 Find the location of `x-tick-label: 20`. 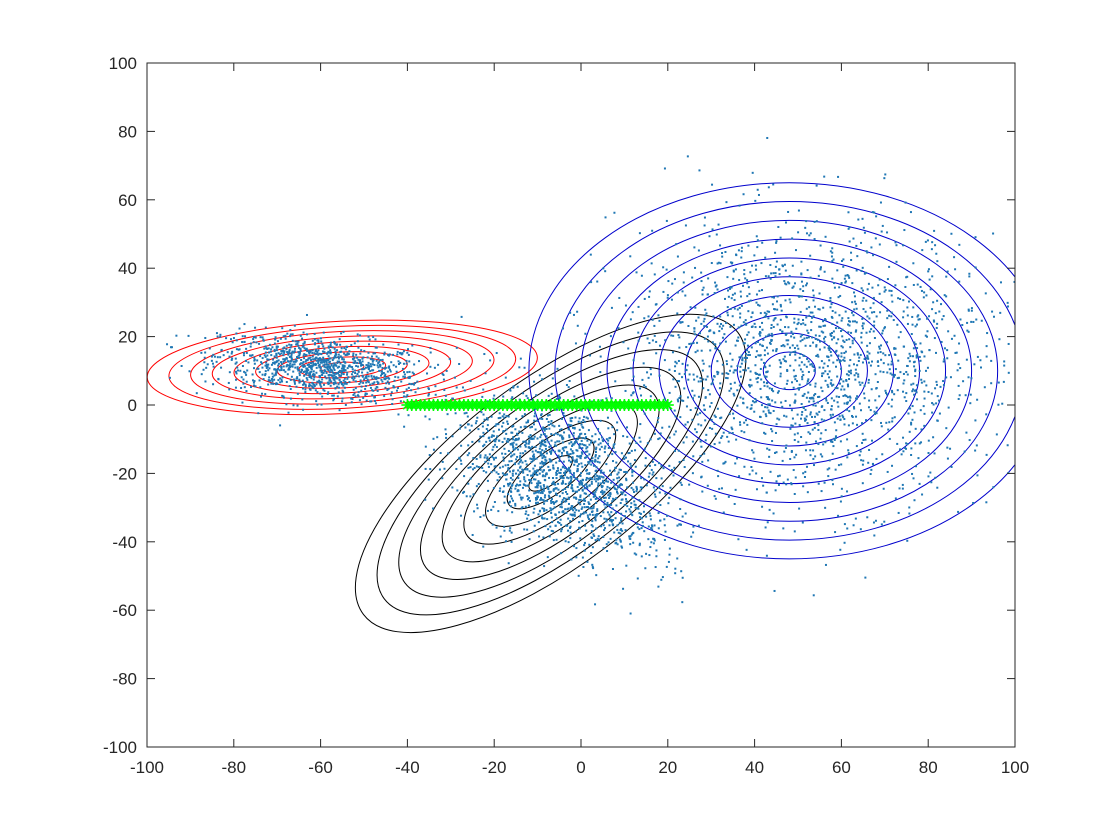

x-tick-label: 20 is located at coordinates (667, 767).